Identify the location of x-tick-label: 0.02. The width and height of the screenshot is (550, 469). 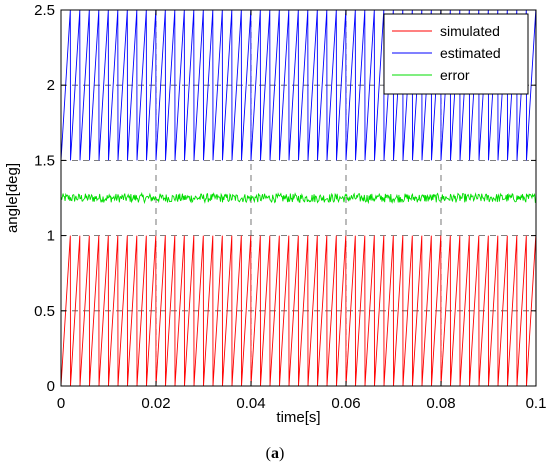
(155, 403).